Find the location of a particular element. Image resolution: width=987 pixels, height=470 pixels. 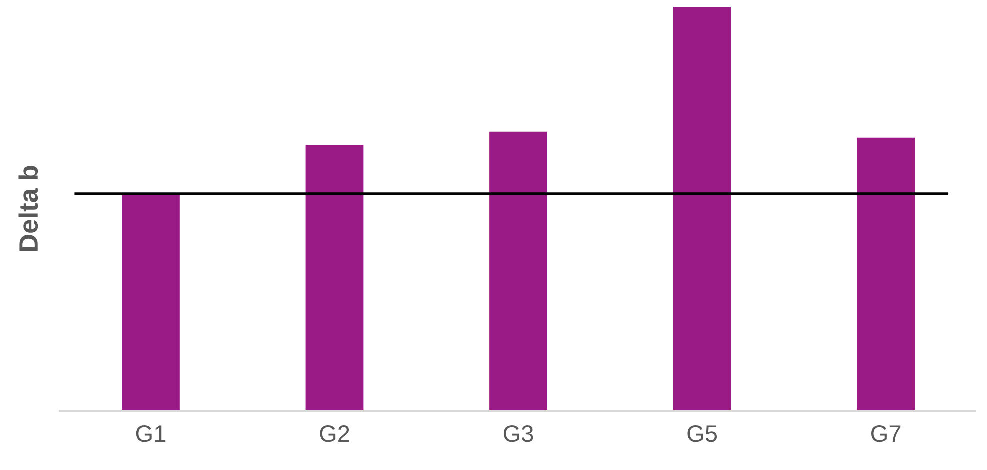

y-axis-title: Delta b is located at coordinates (28, 209).